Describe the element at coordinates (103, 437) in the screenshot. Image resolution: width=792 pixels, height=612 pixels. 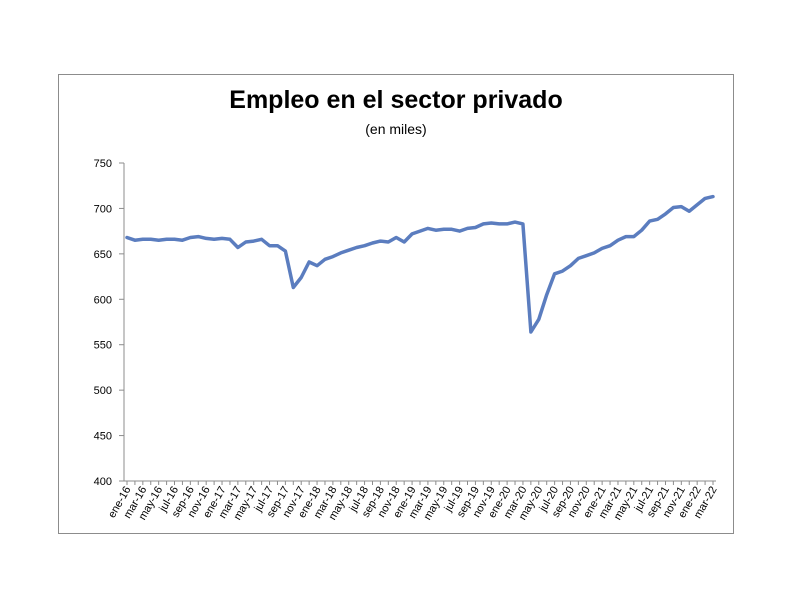
I see `y-tick-label: 450` at that location.